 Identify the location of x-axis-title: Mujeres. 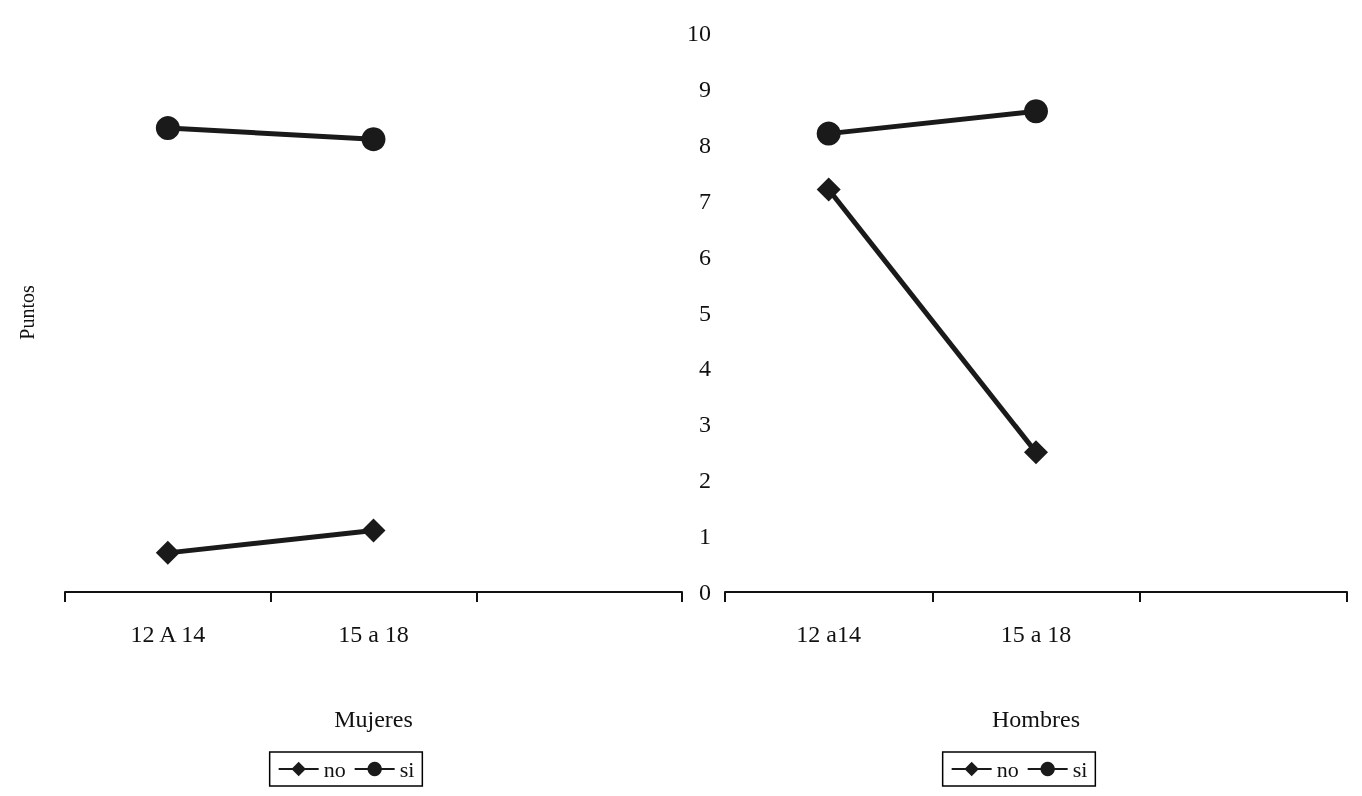
(373, 719).